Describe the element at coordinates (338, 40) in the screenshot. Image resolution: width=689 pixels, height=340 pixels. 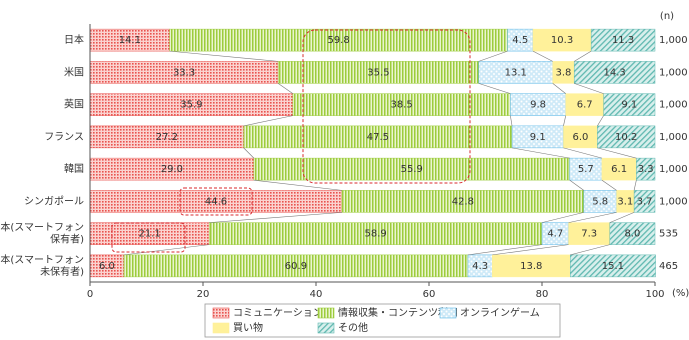
I see `value-label: 59.8` at that location.